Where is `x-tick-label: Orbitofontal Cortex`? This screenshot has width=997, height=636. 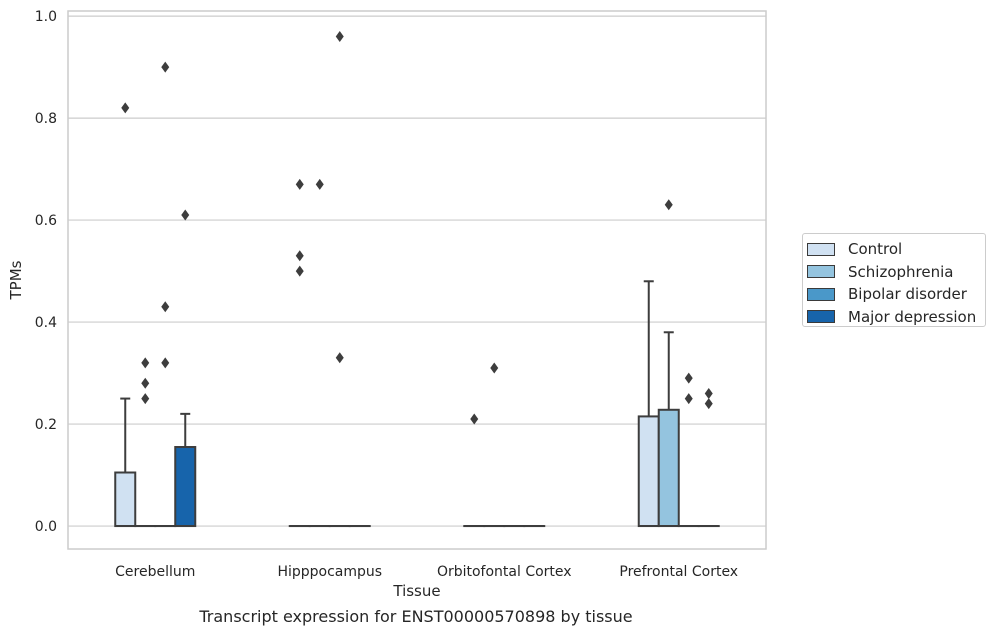
x-tick-label: Orbitofontal Cortex is located at coordinates (504, 572).